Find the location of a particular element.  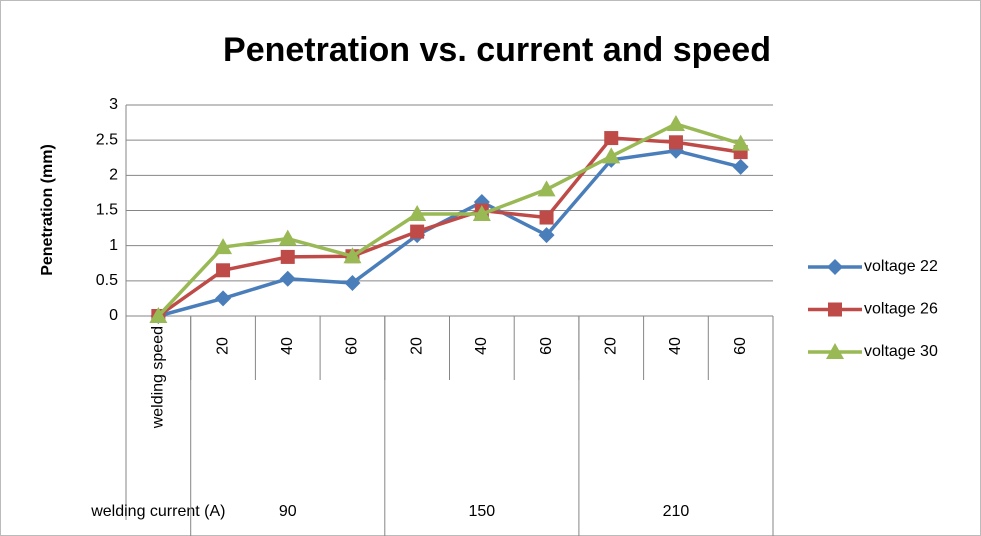

legend-label: voltage 26 is located at coordinates (901, 309).